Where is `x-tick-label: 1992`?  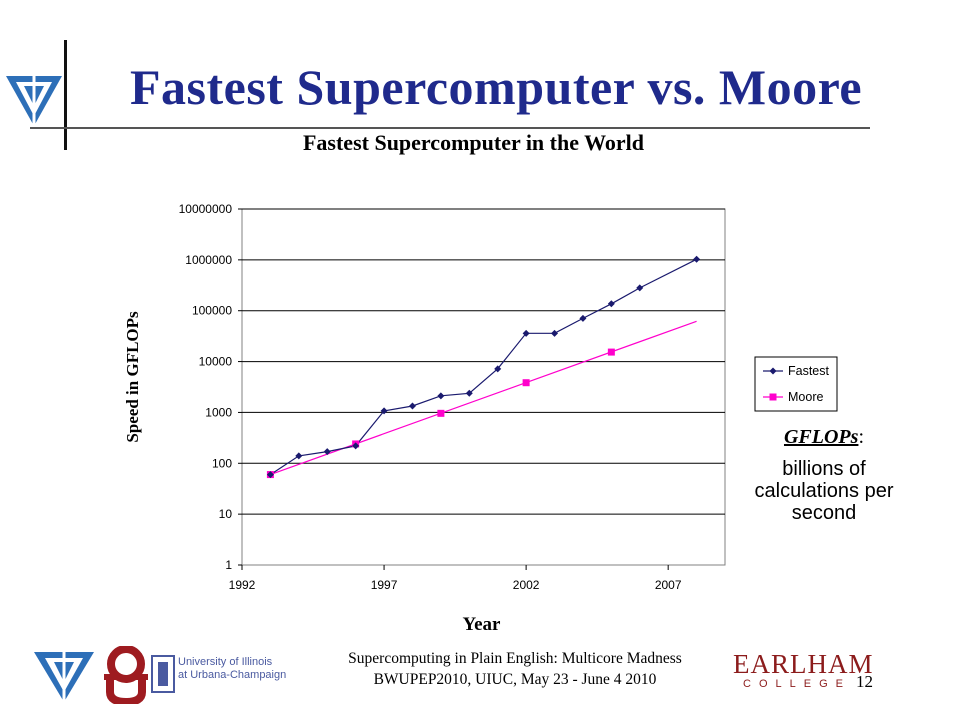 x-tick-label: 1992 is located at coordinates (242, 585).